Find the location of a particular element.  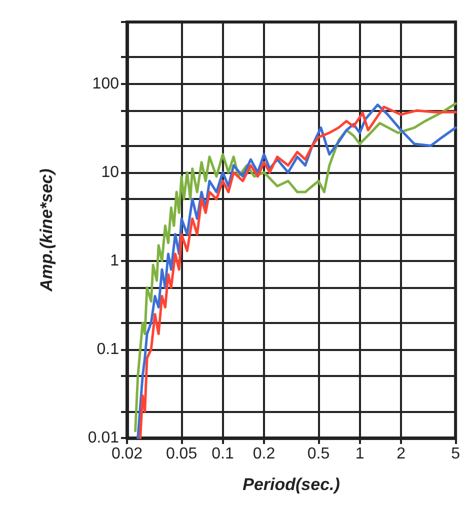

y-axis-title: Amp.(kine*sec) is located at coordinates (46, 230).